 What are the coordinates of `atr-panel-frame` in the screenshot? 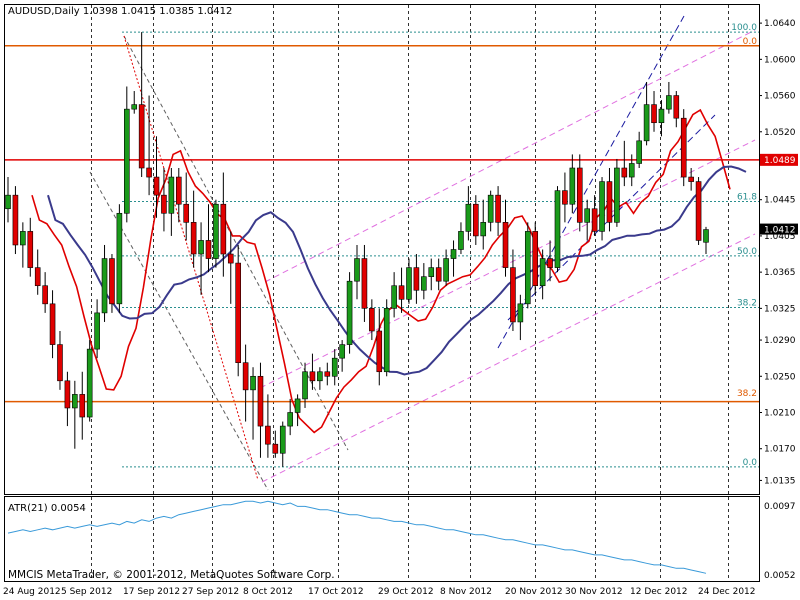 It's located at (382, 539).